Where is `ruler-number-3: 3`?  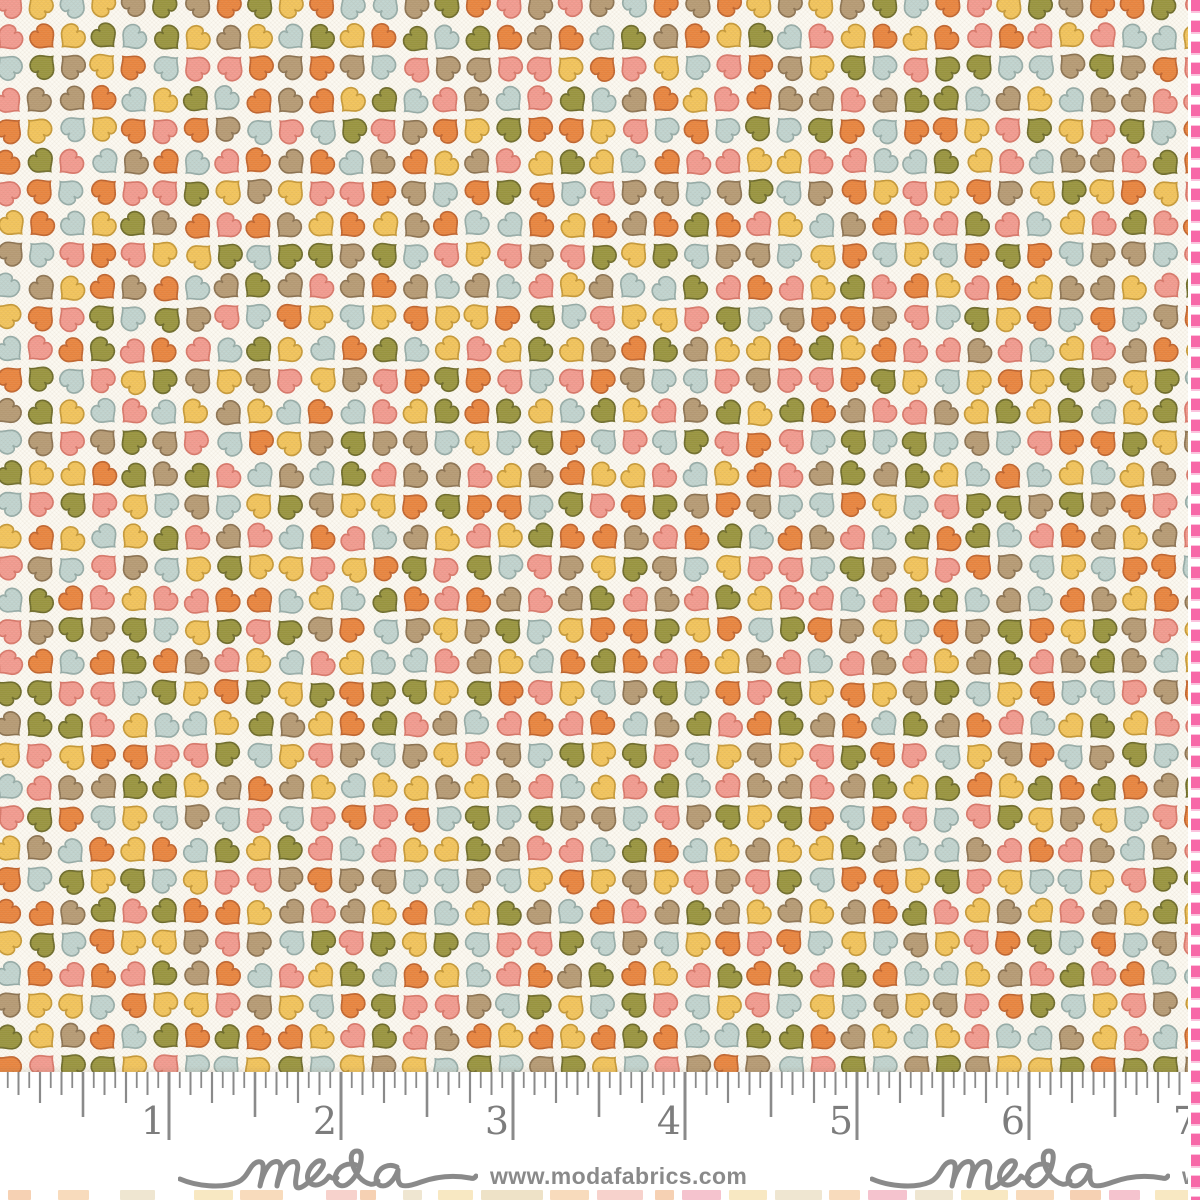
ruler-number-3: 3 is located at coordinates (496, 1121).